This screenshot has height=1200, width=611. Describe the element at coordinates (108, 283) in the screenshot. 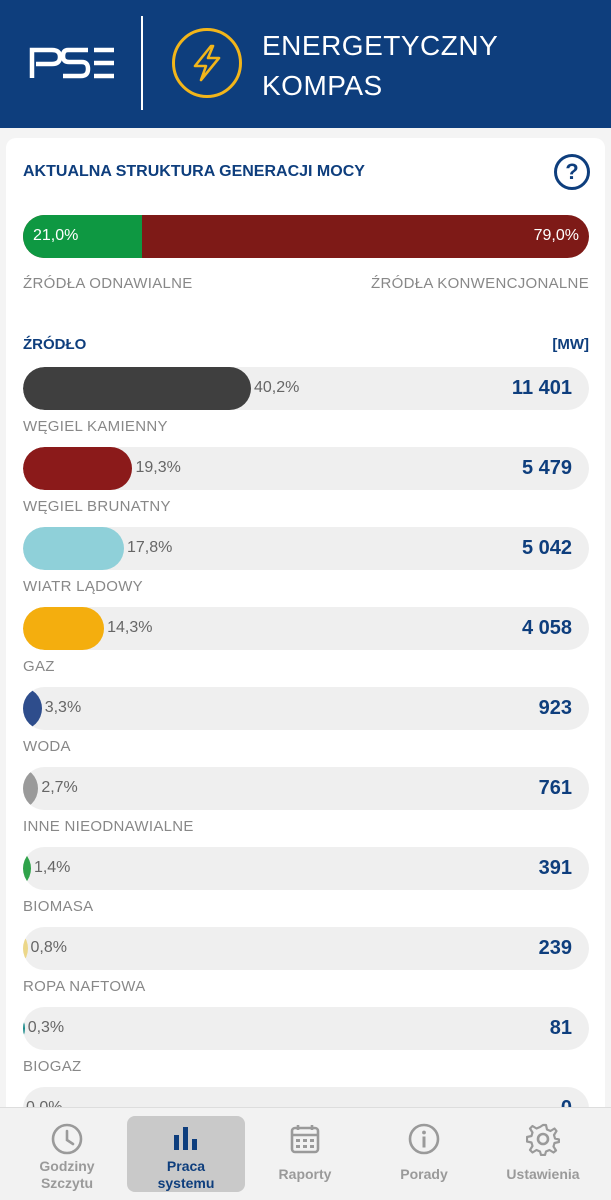

I see `renewable-label: ŹRÓDŁA ODNAWIALNE` at that location.